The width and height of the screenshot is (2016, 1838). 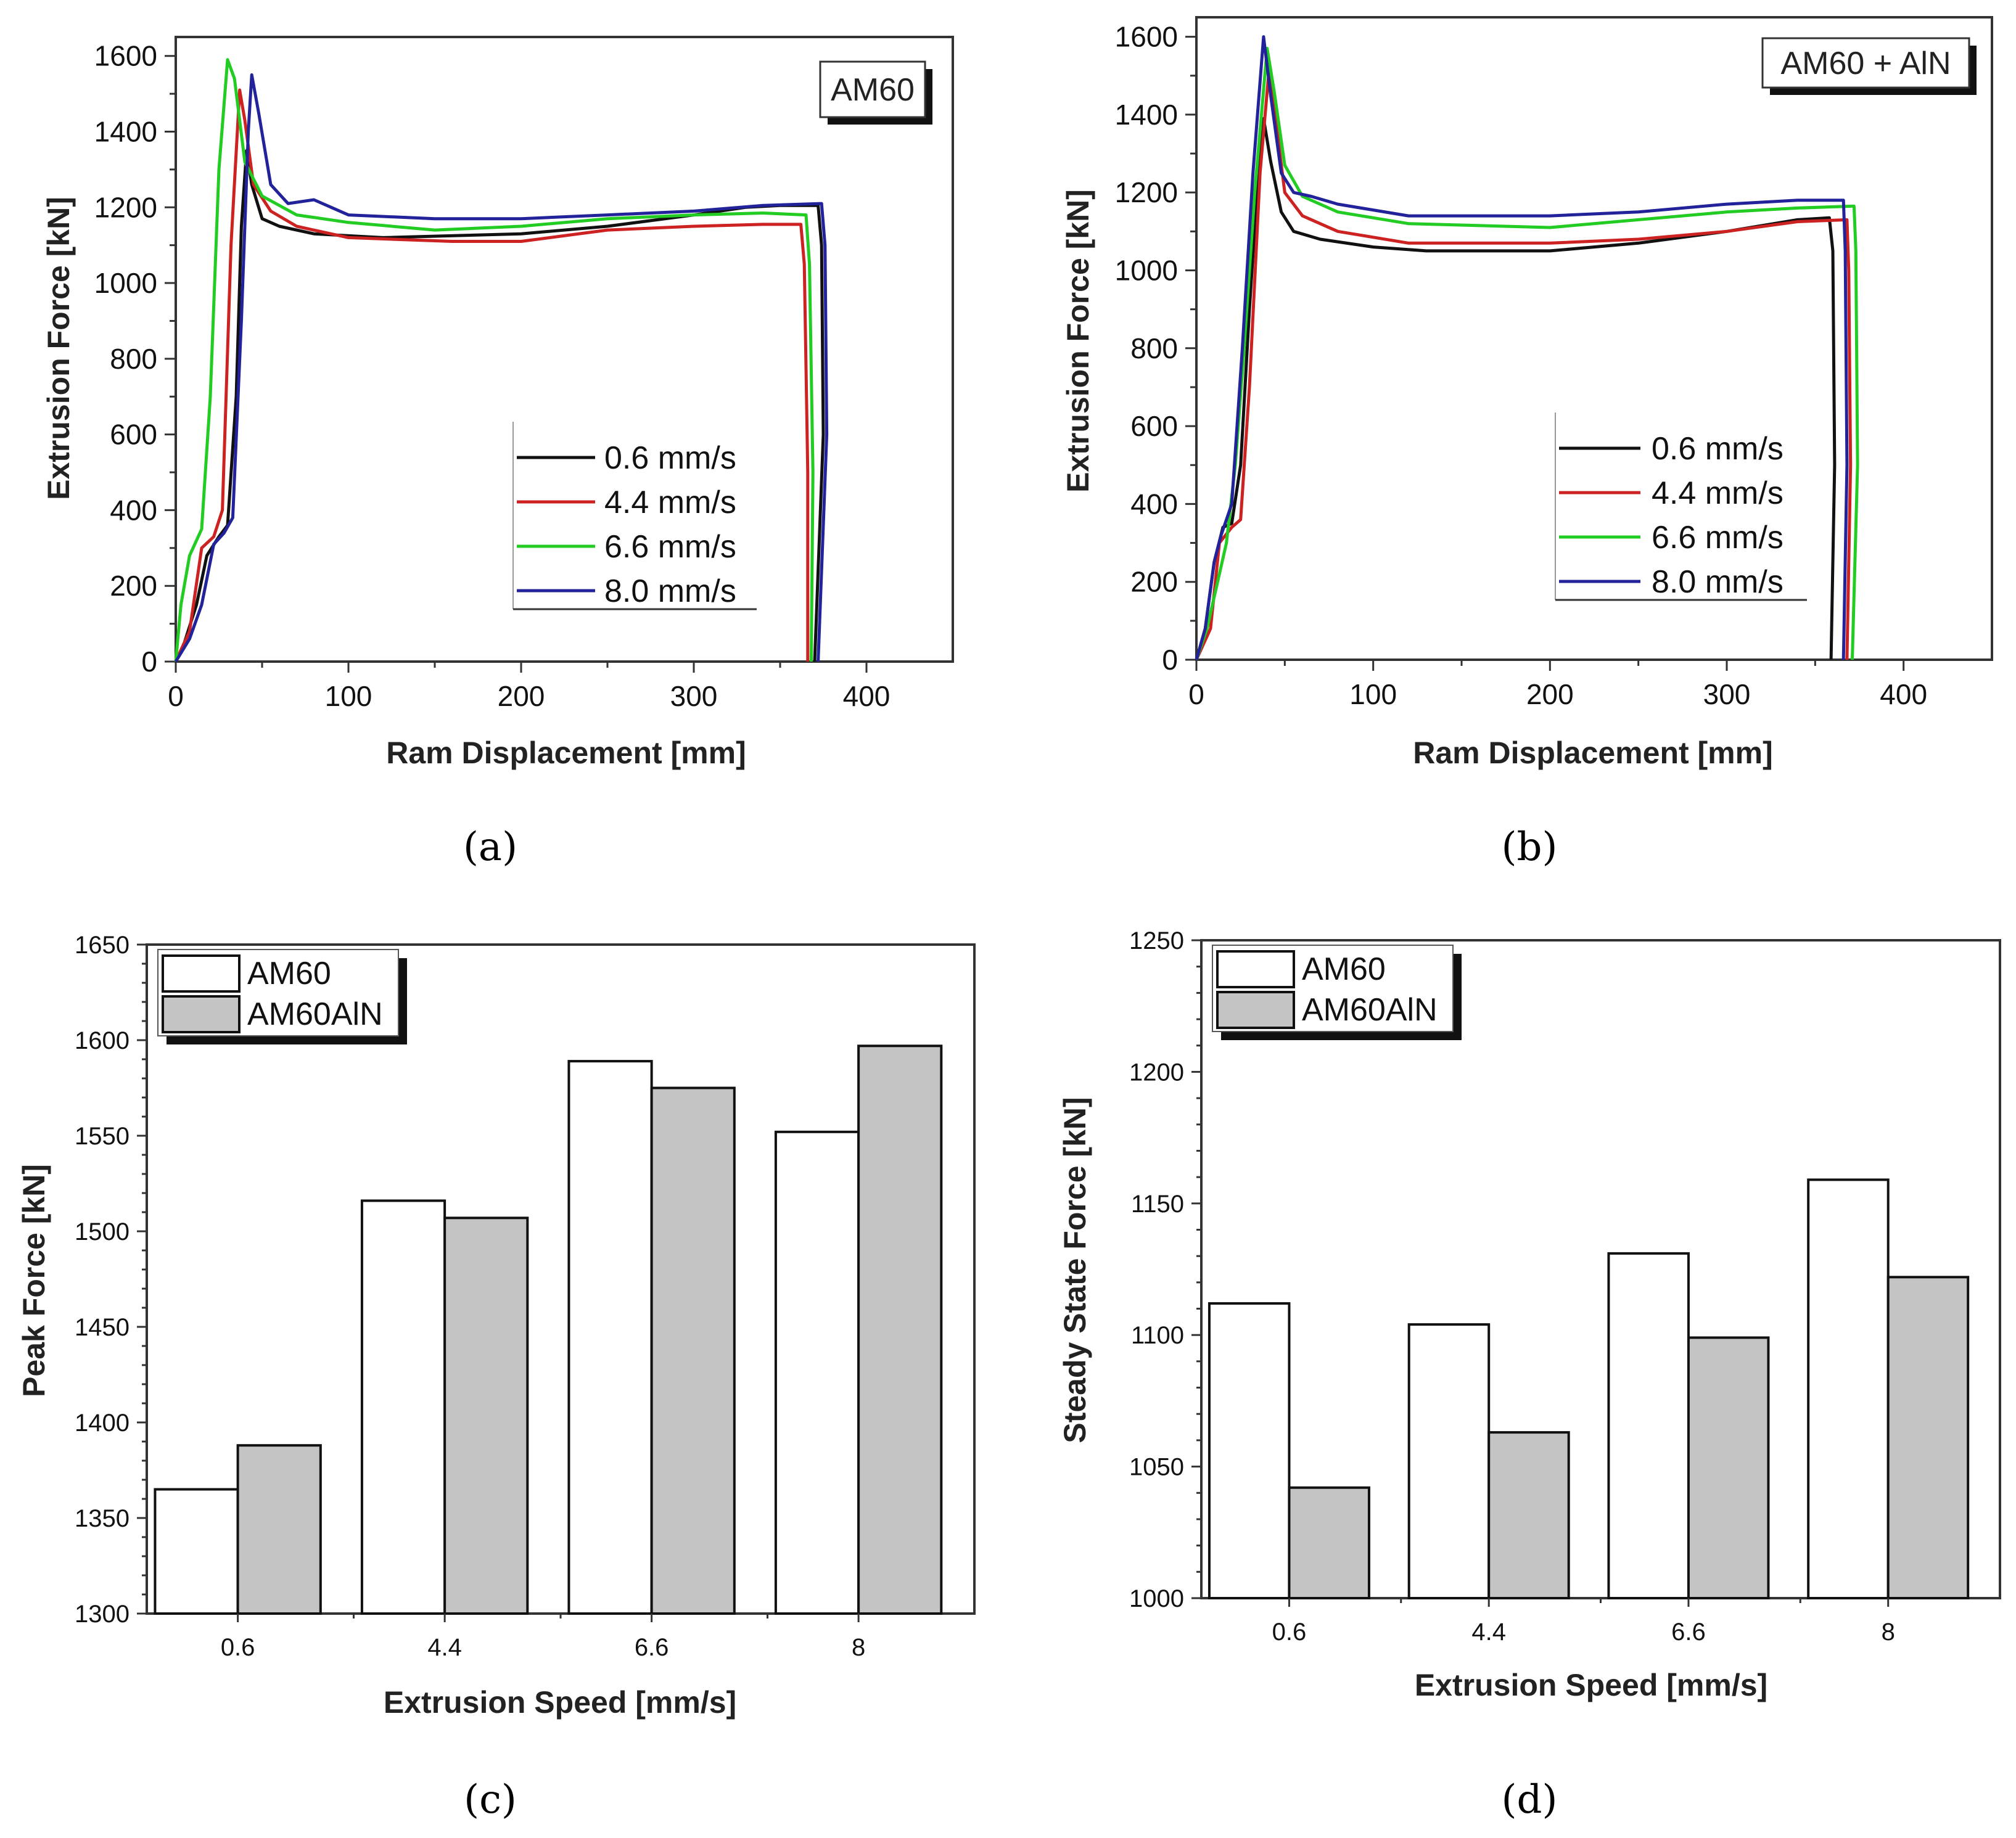 I want to click on panel-a-x-axis-title: Ram Displacement [mm], so click(x=566, y=753).